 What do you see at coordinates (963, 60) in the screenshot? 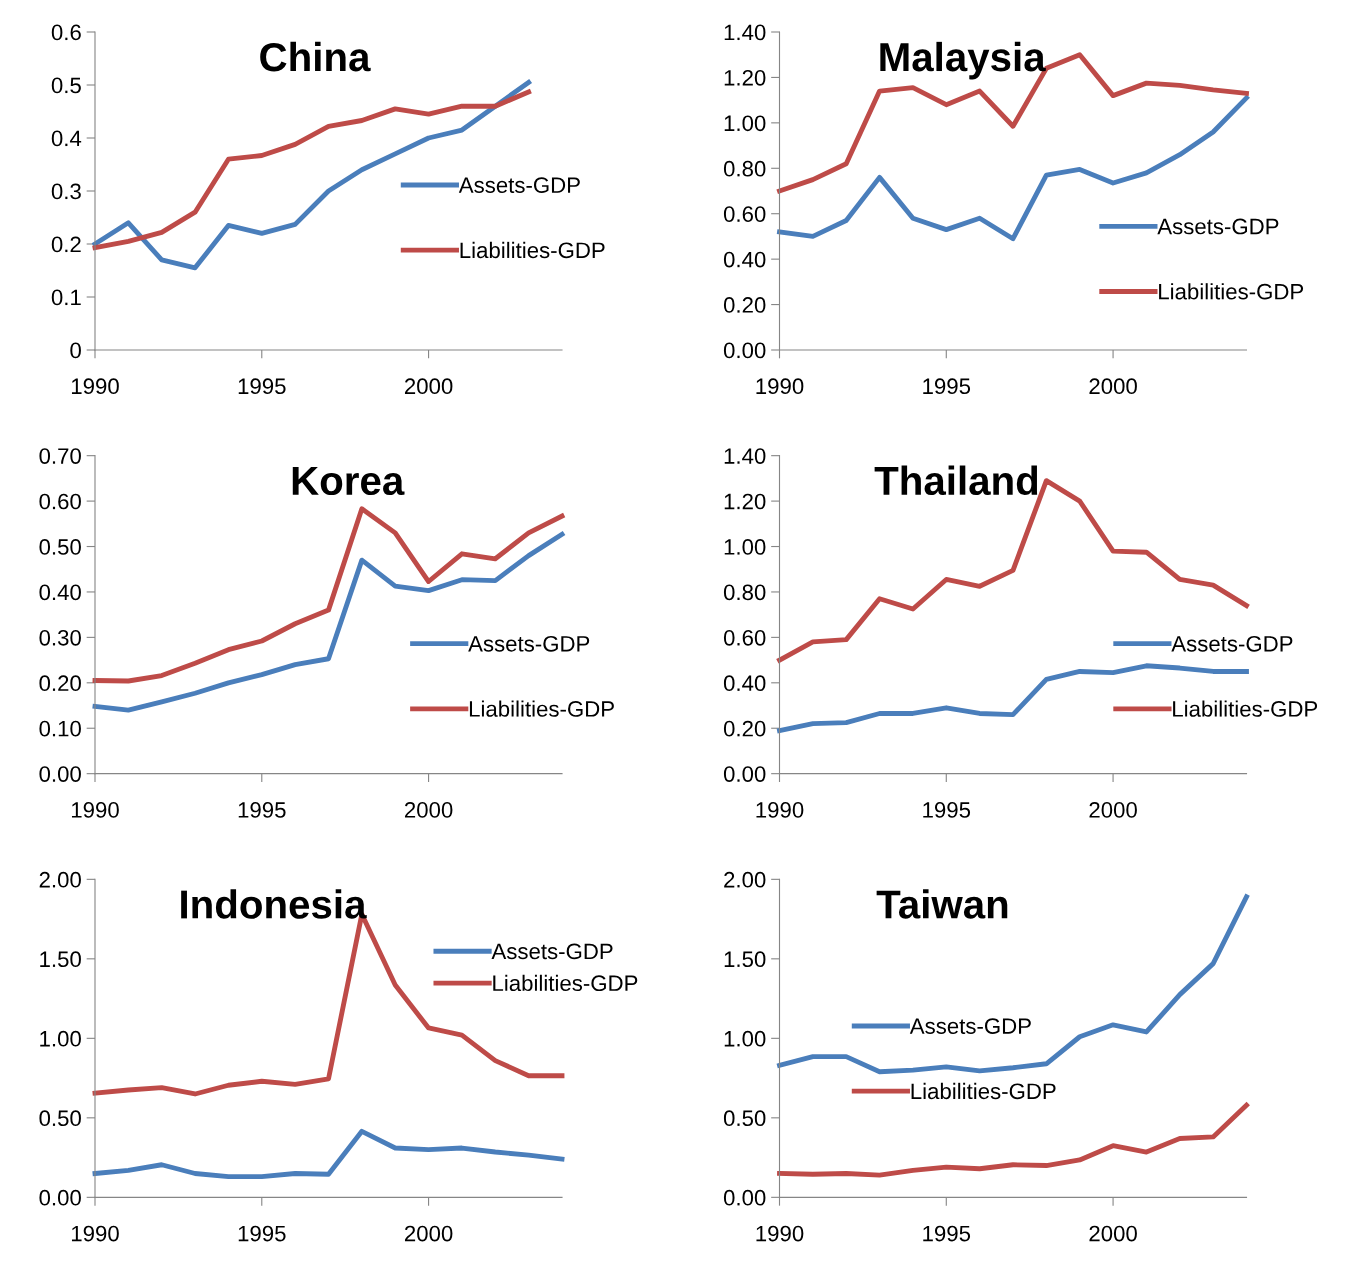
I see `chart-title: Malaysia` at bounding box center [963, 60].